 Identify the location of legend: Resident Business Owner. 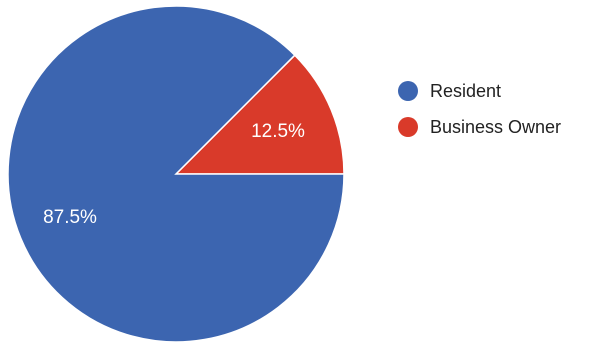
(479, 114).